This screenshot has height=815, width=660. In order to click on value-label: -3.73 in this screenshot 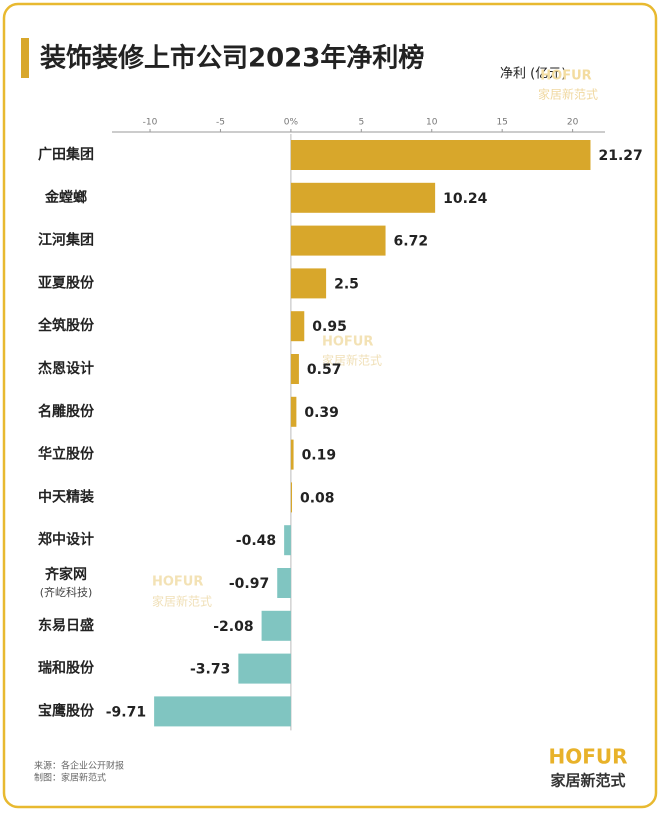, I will do `click(210, 670)`.